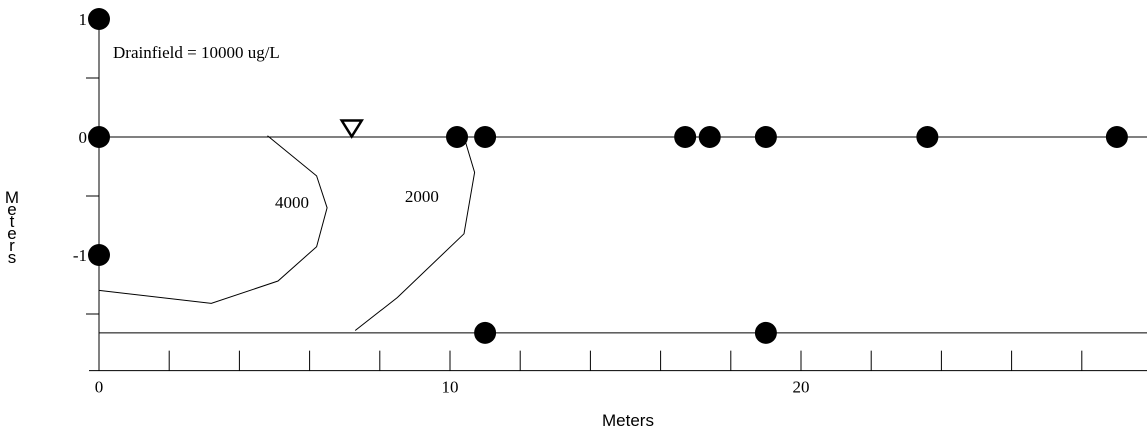 This screenshot has height=433, width=1147. I want to click on x-tick-label: 10, so click(450, 387).